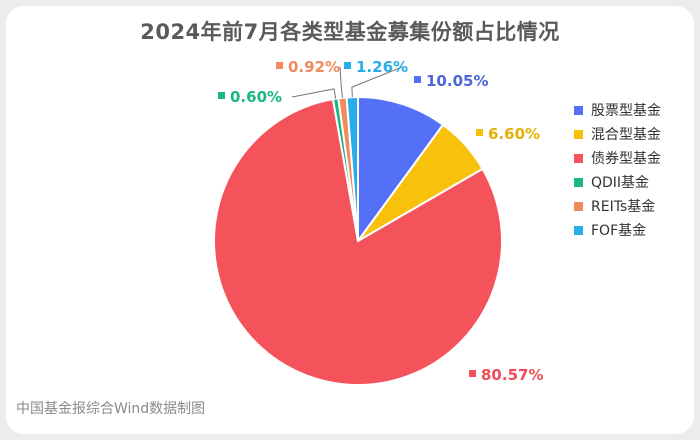 This screenshot has height=440, width=700. I want to click on label-leader-lines, so click(347, 82).